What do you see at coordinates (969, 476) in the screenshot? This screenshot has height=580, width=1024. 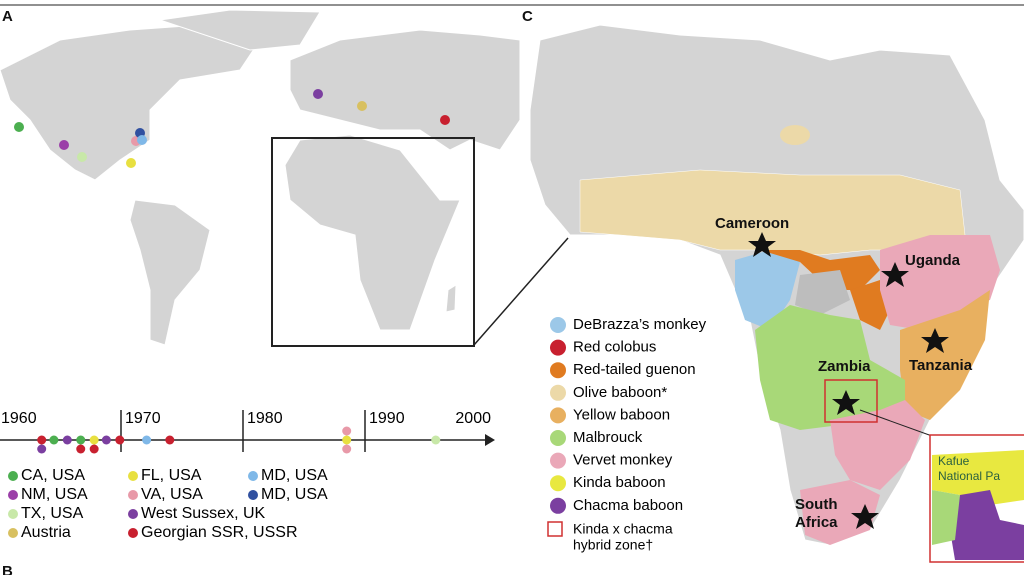 I see `inset-label: National Pa` at bounding box center [969, 476].